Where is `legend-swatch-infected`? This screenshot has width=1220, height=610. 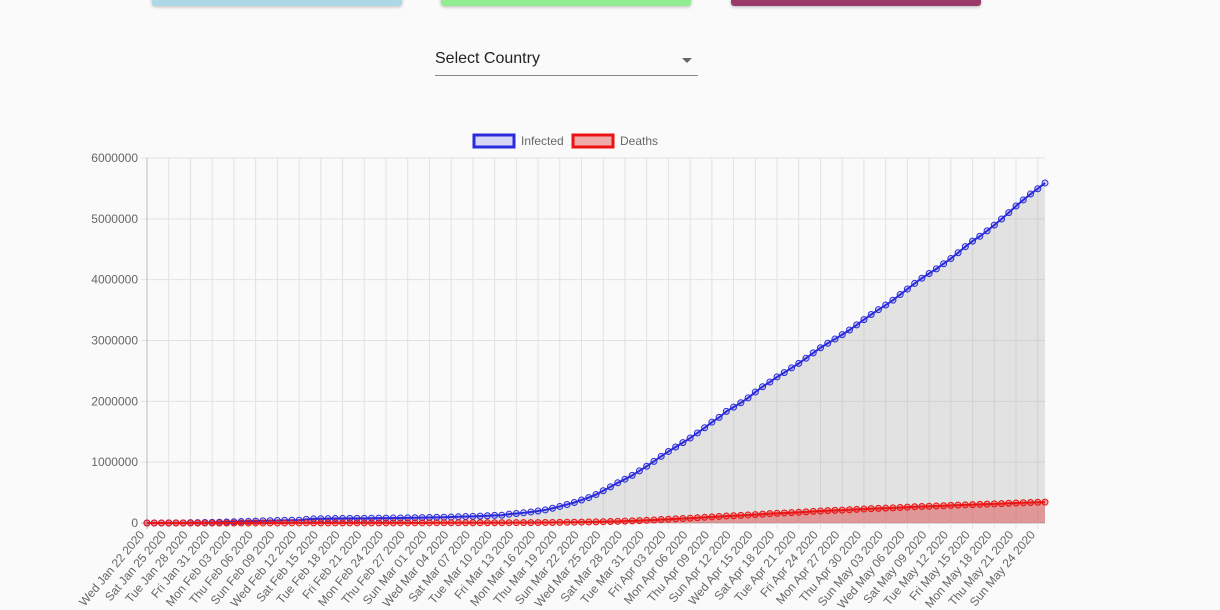
legend-swatch-infected is located at coordinates (494, 141).